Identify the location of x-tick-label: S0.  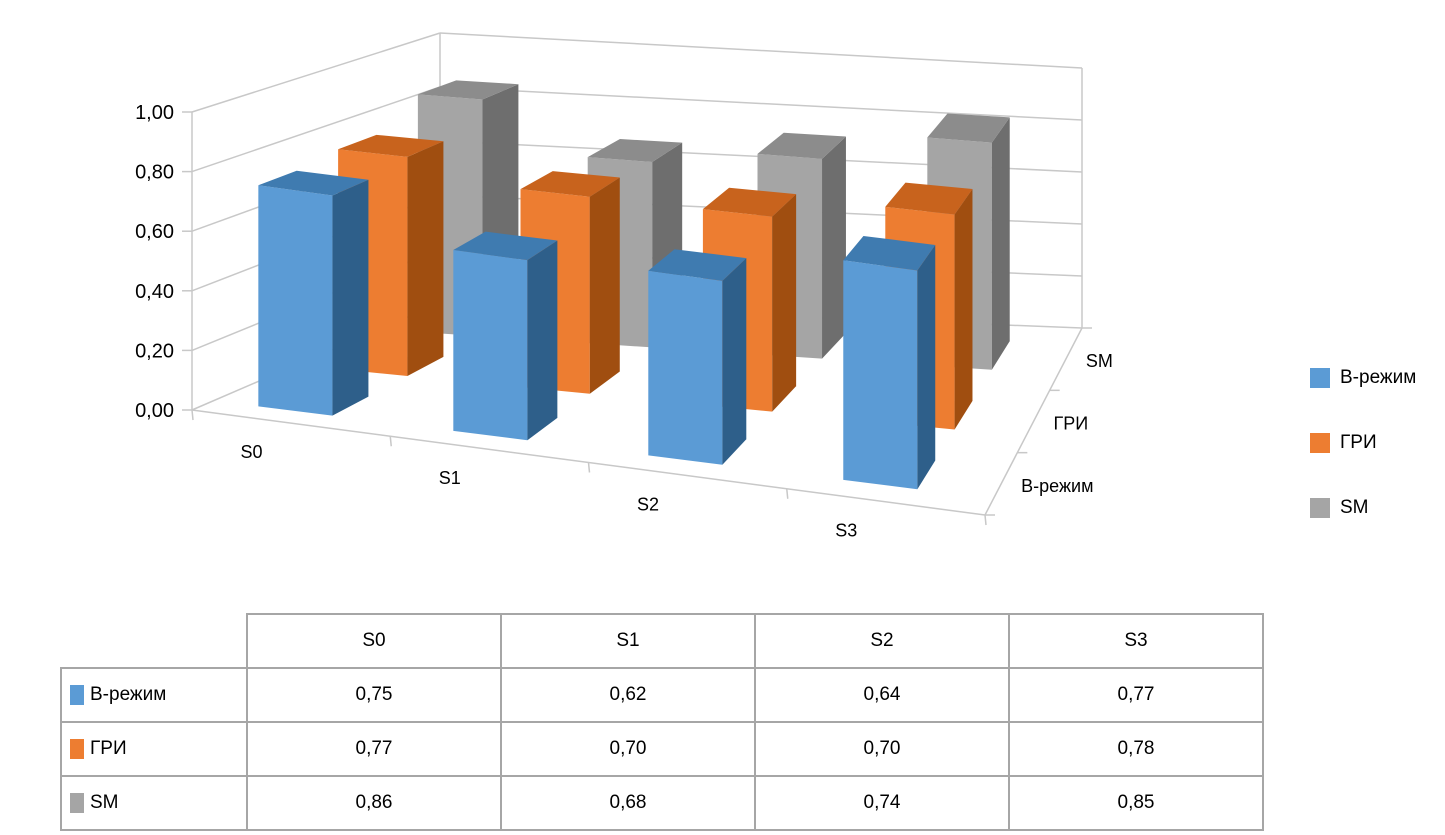
(251, 452).